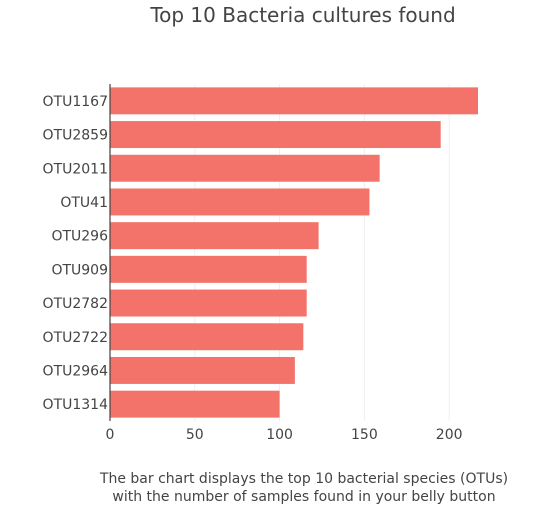 This screenshot has width=546, height=513. I want to click on y-tick-label: OTU296, so click(79, 237).